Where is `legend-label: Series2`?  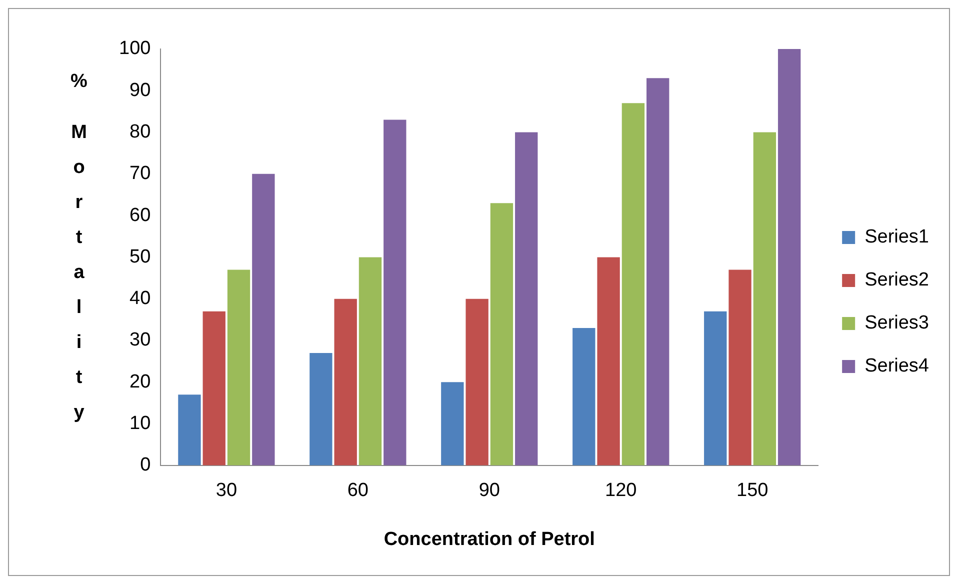 legend-label: Series2 is located at coordinates (896, 280).